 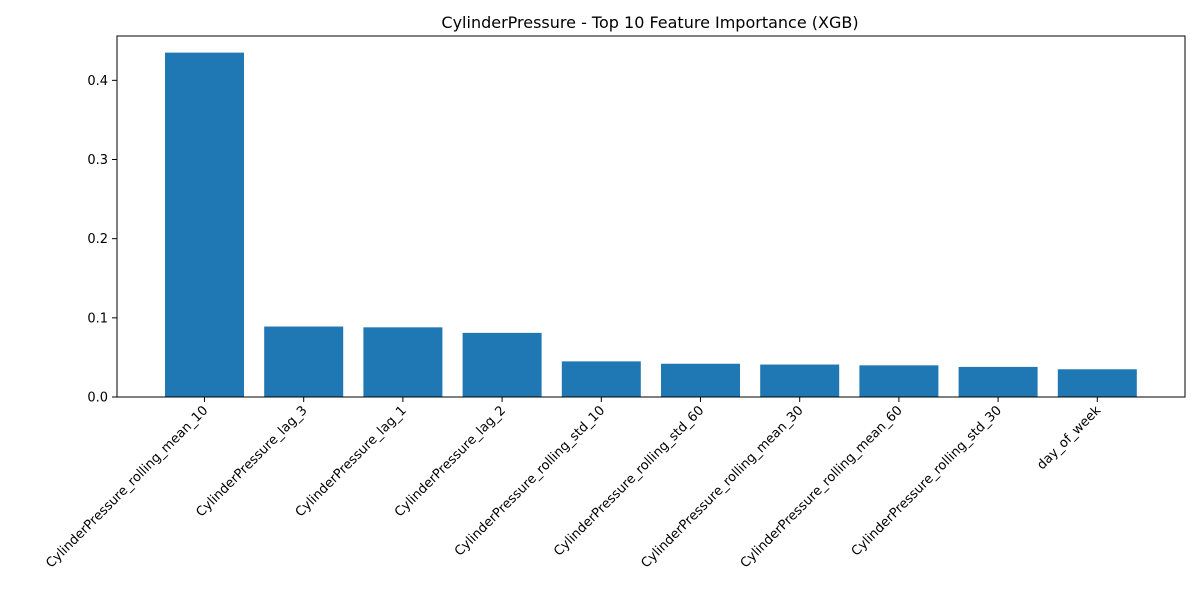 What do you see at coordinates (97, 398) in the screenshot?
I see `y-tick-label: 0.0` at bounding box center [97, 398].